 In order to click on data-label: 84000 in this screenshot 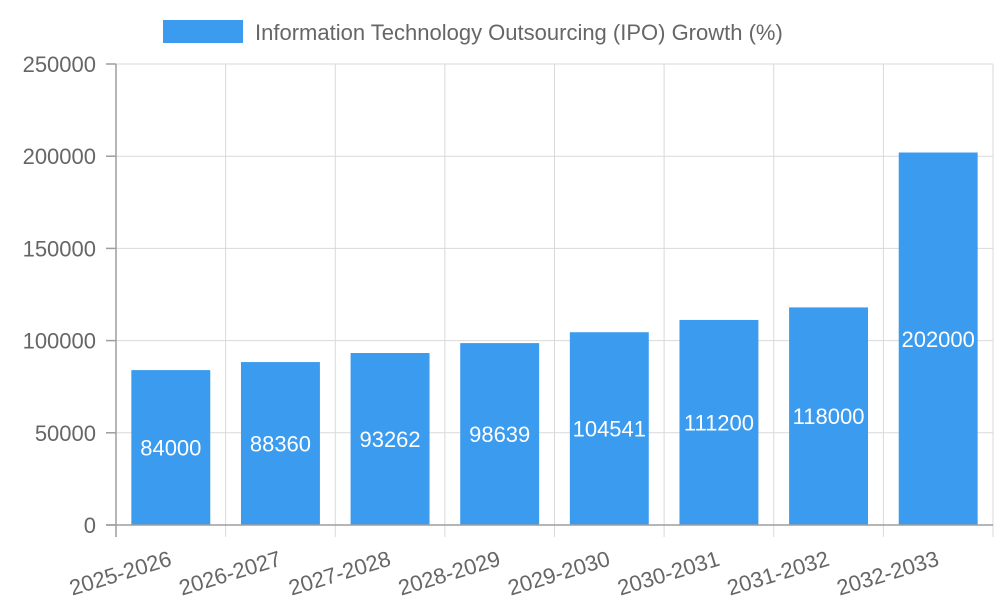, I will do `click(170, 448)`.